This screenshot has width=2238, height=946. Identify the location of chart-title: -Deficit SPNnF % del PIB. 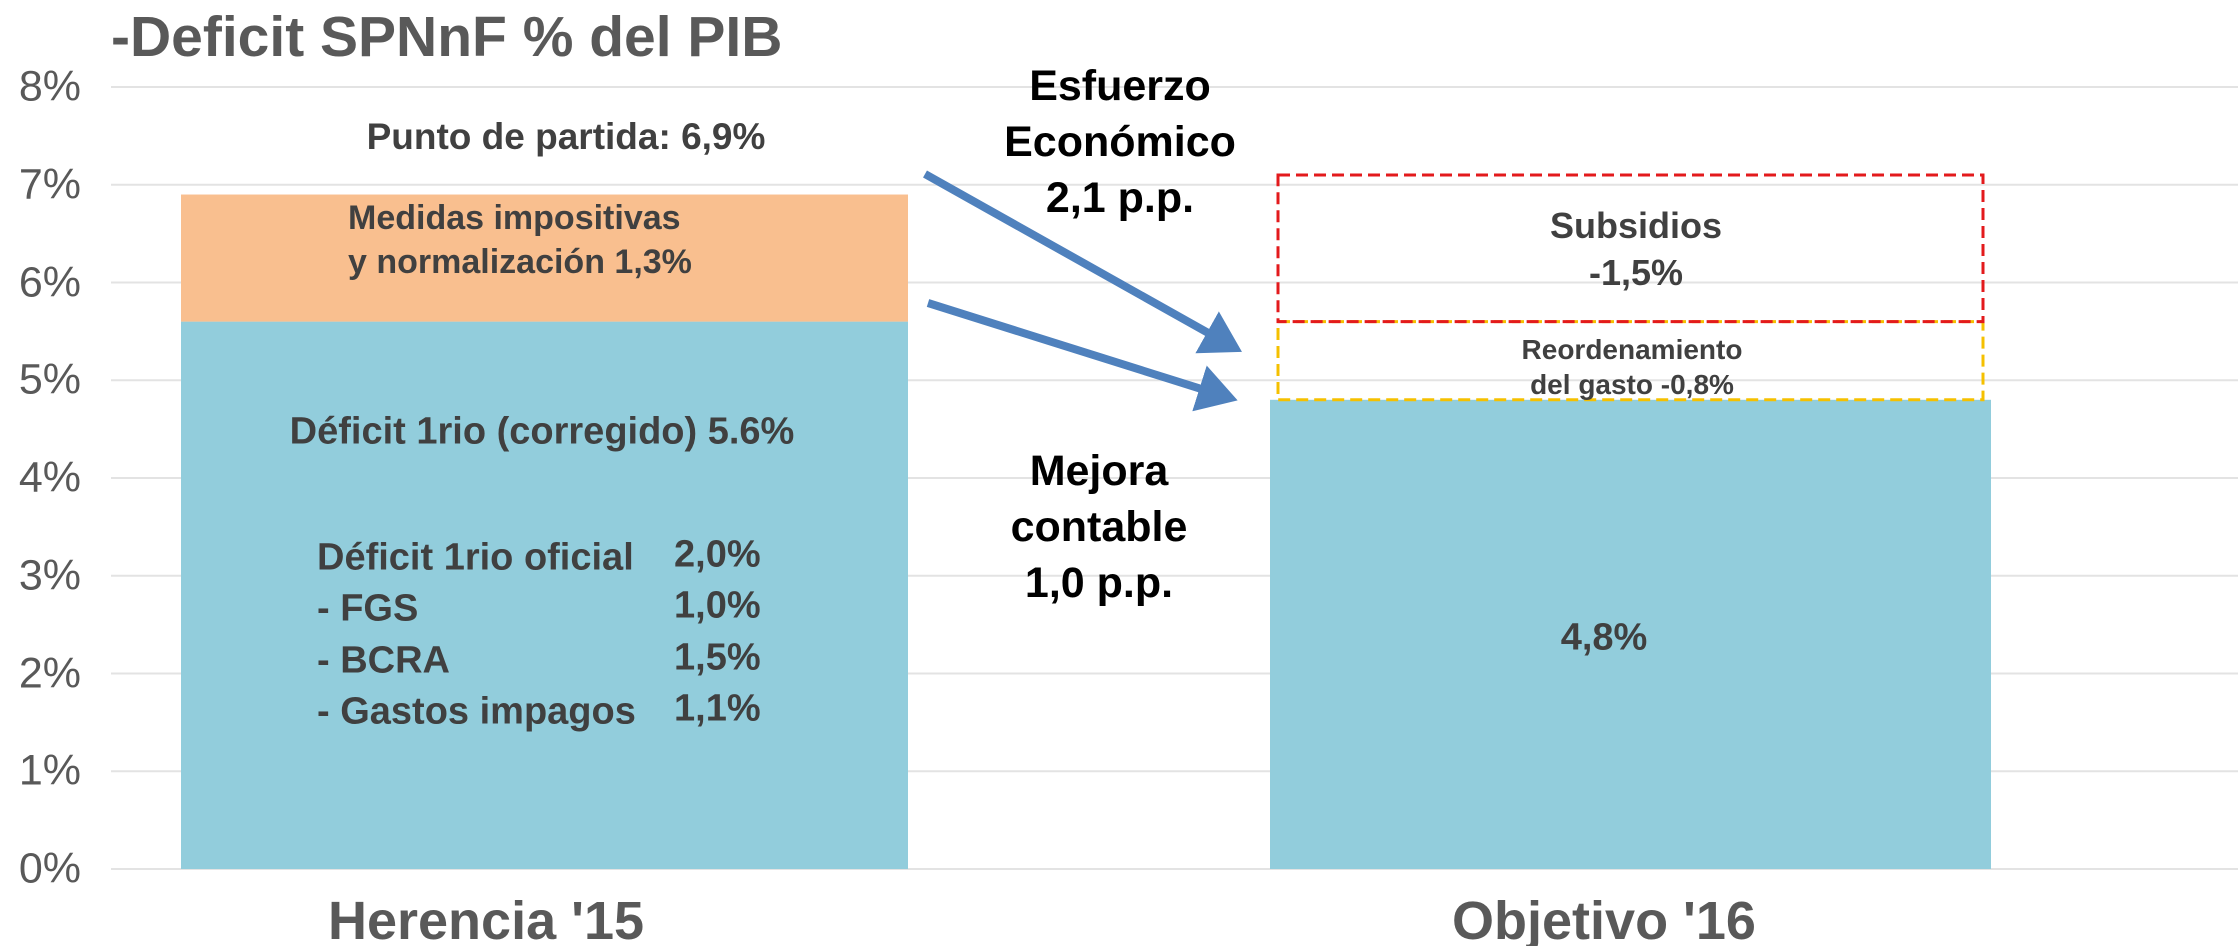
(447, 37).